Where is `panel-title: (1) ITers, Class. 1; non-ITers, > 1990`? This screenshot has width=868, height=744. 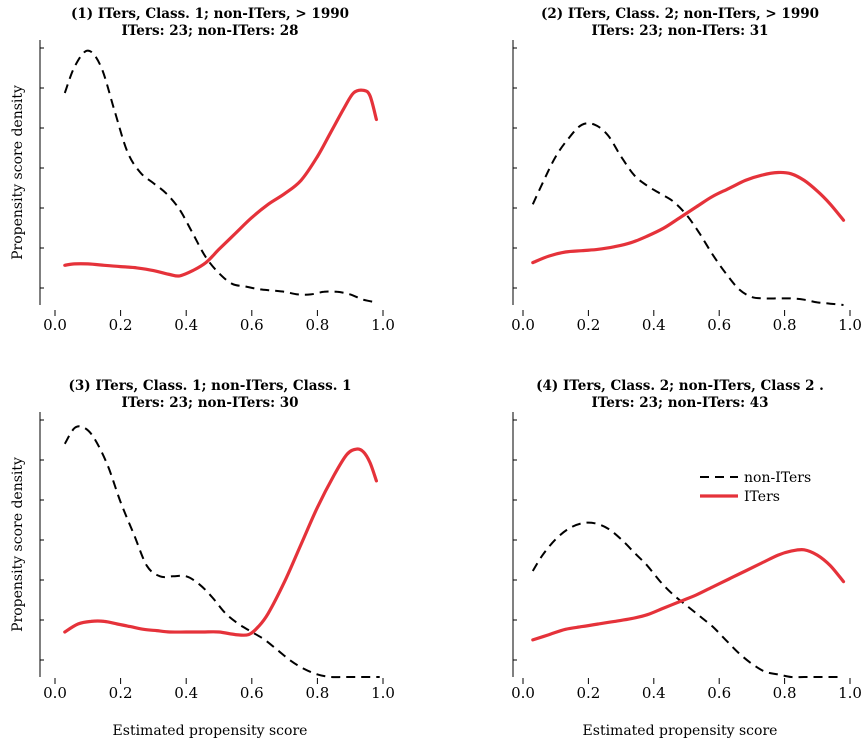 panel-title: (1) ITers, Class. 1; non-ITers, > 1990 is located at coordinates (210, 14).